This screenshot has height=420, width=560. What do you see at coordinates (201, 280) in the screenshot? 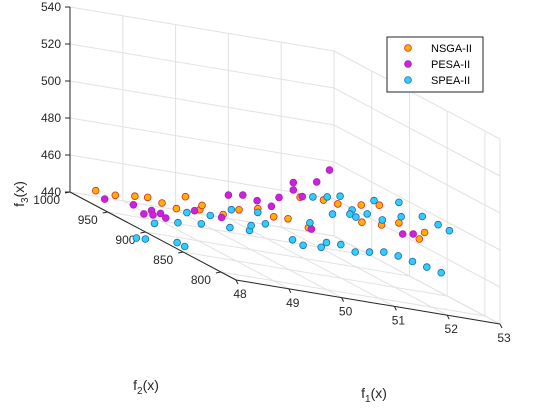
I see `y-tick-label: 800` at bounding box center [201, 280].